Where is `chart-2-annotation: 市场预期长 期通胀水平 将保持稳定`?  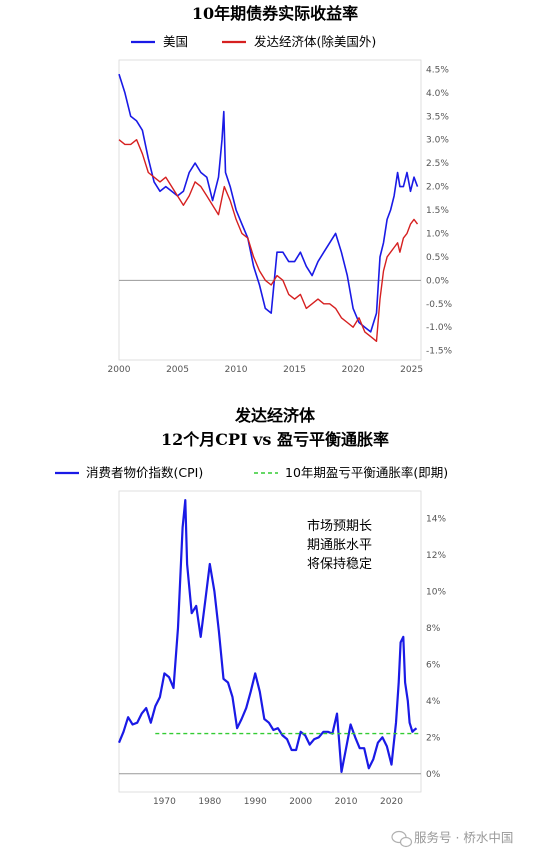 chart-2-annotation: 市场预期长 期通胀水平 将保持稳定 is located at coordinates (339, 545).